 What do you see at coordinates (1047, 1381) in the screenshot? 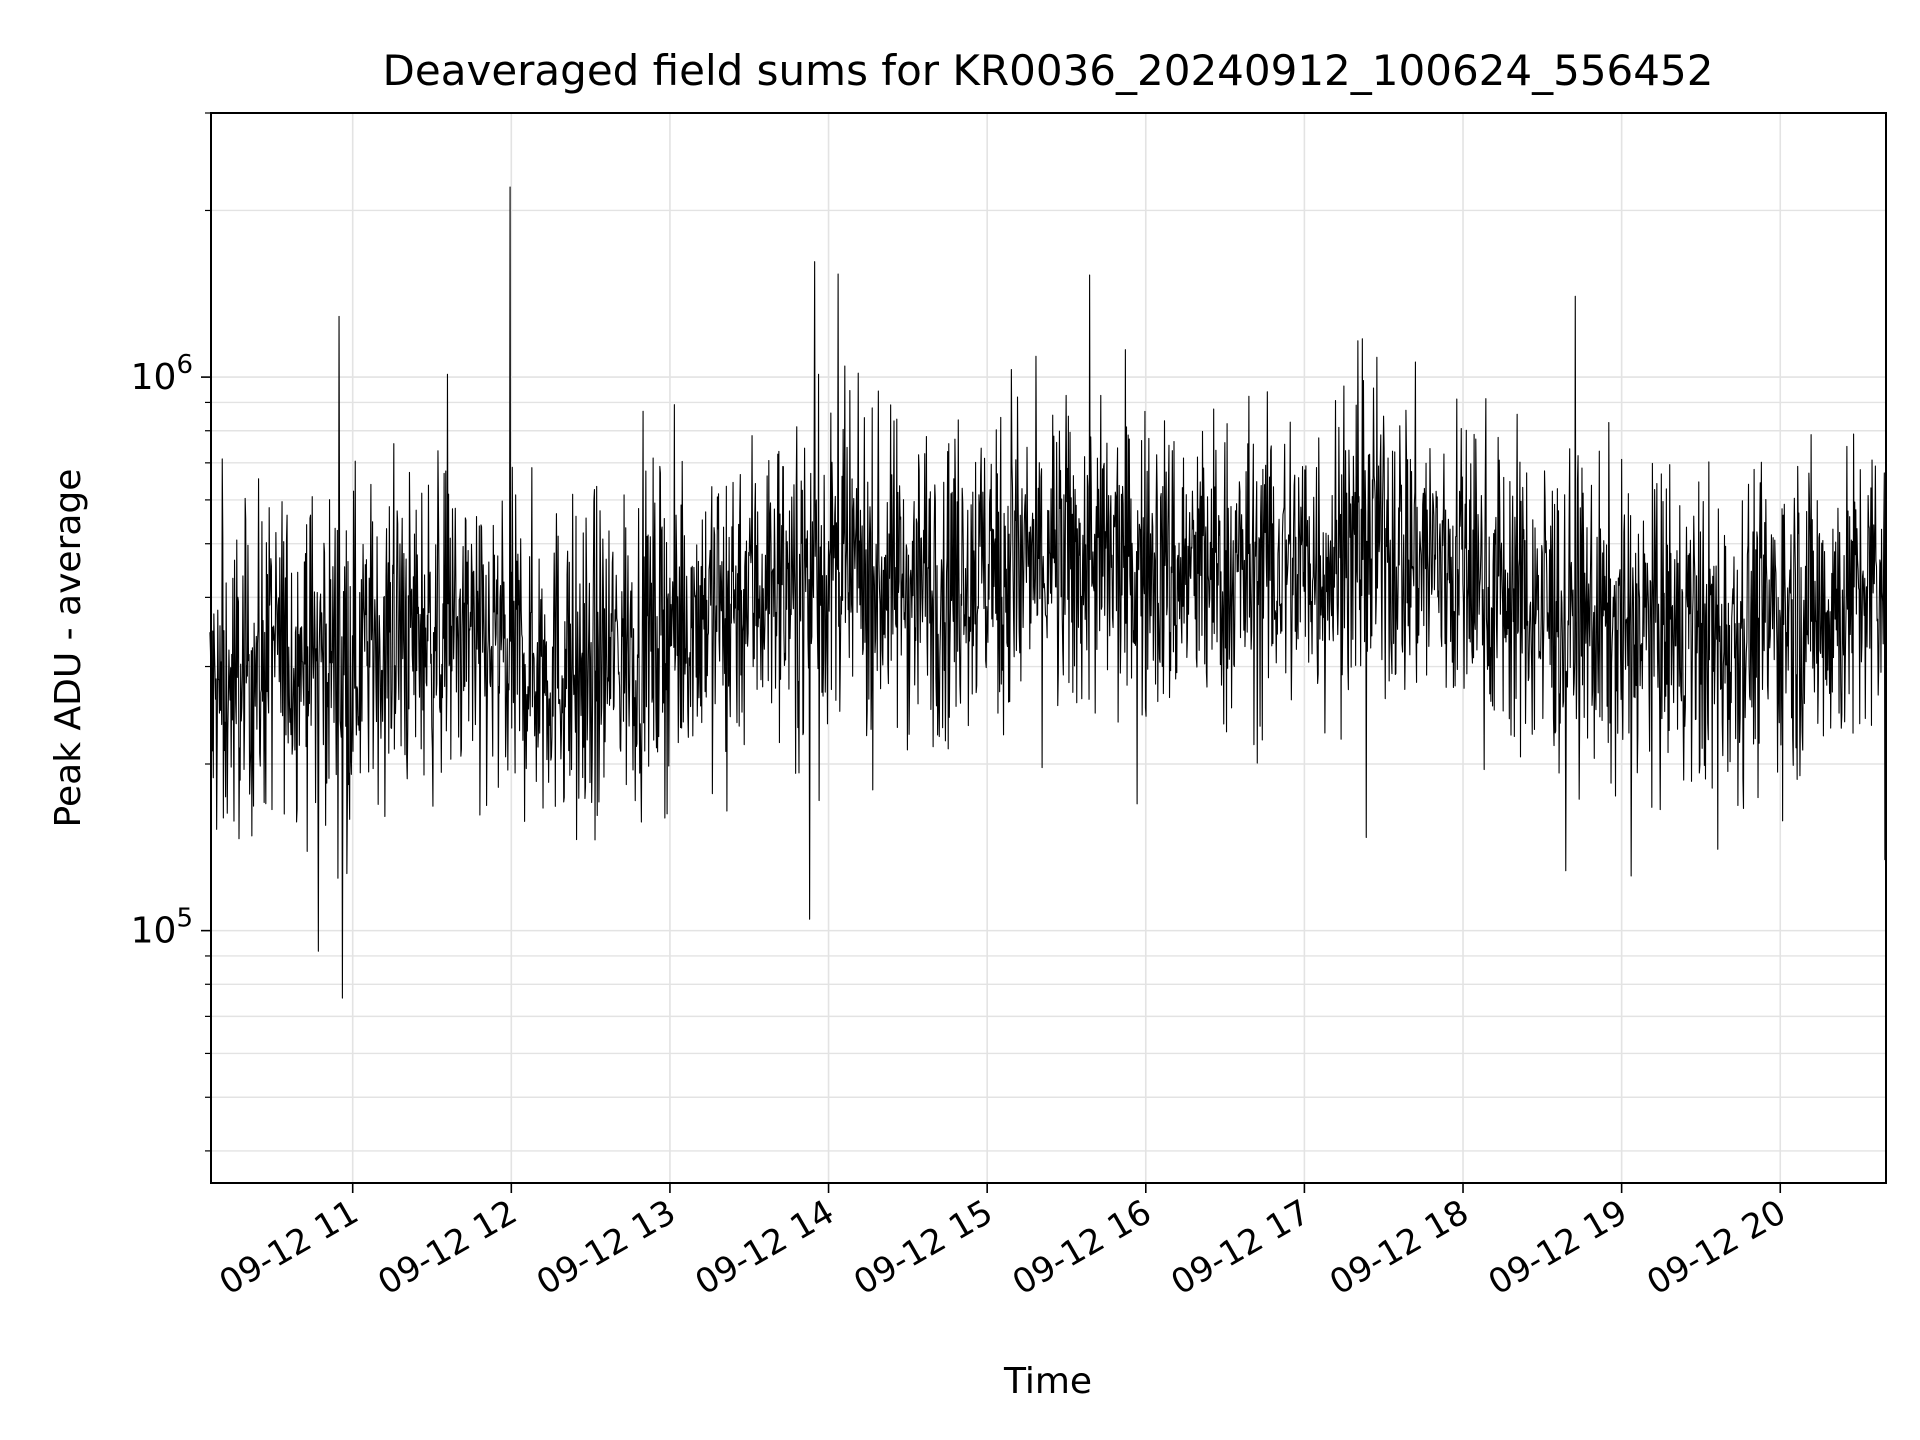
I see `x-axis-label: Time` at bounding box center [1047, 1381].